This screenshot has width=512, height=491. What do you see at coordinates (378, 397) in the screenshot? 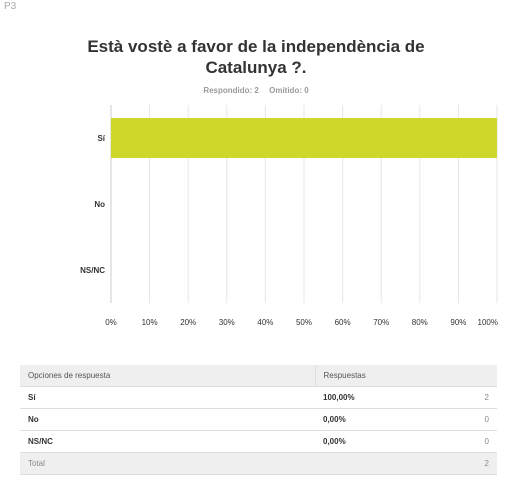
I see `row-percent: 100,00%` at bounding box center [378, 397].